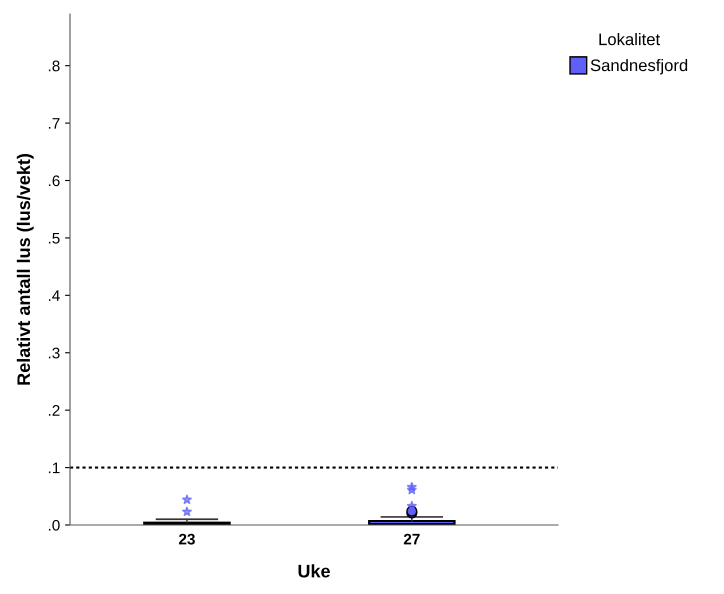 This screenshot has width=724, height=594. Describe the element at coordinates (54, 123) in the screenshot. I see `y-tick-label: .7` at that location.